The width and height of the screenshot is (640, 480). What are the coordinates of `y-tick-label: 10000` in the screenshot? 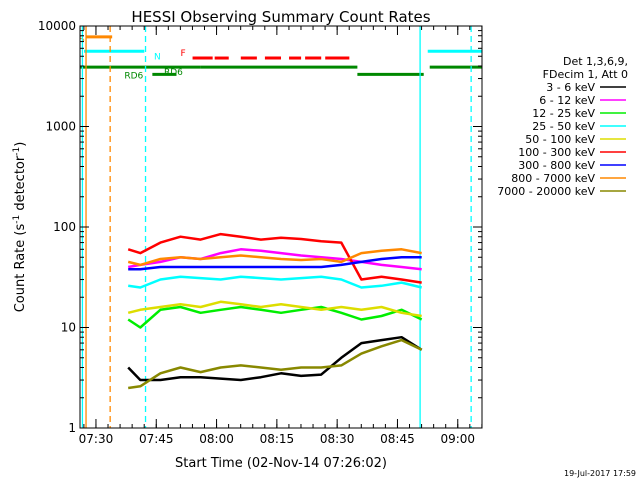 It's located at (57, 26).